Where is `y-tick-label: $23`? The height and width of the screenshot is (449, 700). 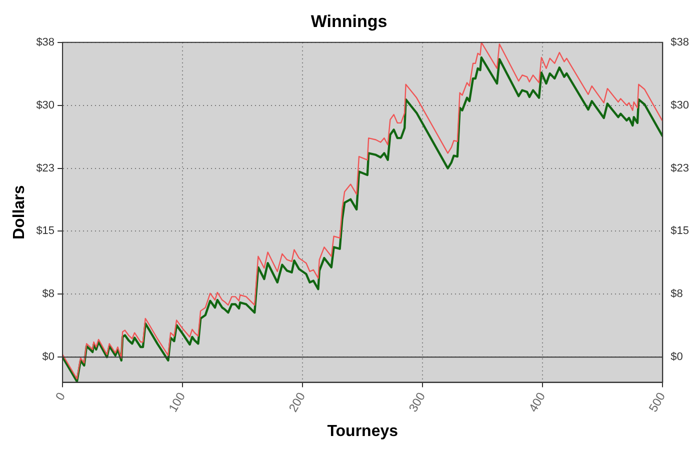 y-tick-label: $23 is located at coordinates (45, 168).